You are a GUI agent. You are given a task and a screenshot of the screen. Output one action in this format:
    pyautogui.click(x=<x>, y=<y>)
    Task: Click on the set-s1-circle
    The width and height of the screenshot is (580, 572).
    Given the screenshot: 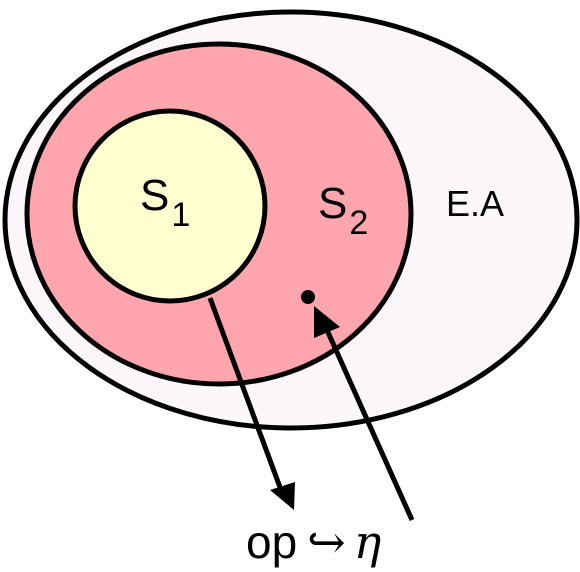 What is the action you would take?
    pyautogui.click(x=170, y=206)
    